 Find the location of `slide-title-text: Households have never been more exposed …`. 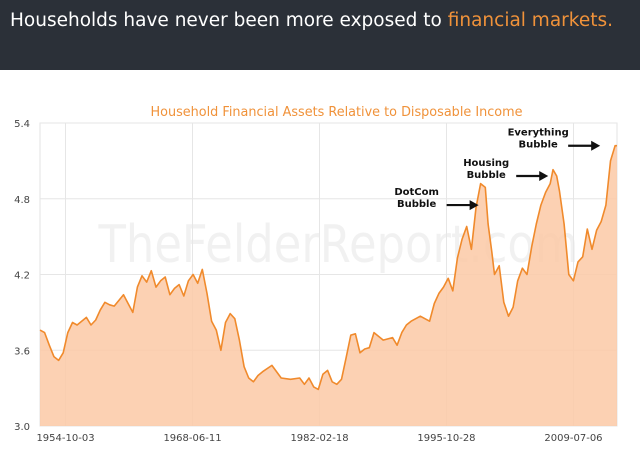

slide-title-text: Households have never been more exposed … is located at coordinates (229, 20).